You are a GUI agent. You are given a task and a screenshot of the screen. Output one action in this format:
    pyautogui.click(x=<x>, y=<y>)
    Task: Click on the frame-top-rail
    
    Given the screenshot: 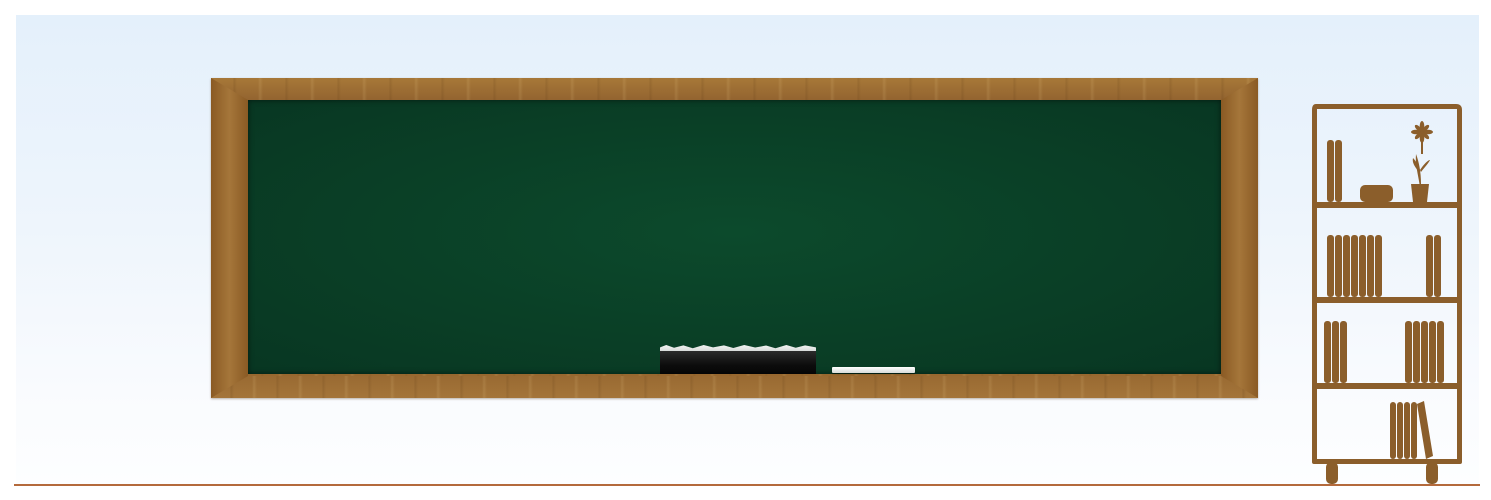 What is the action you would take?
    pyautogui.click(x=734, y=89)
    